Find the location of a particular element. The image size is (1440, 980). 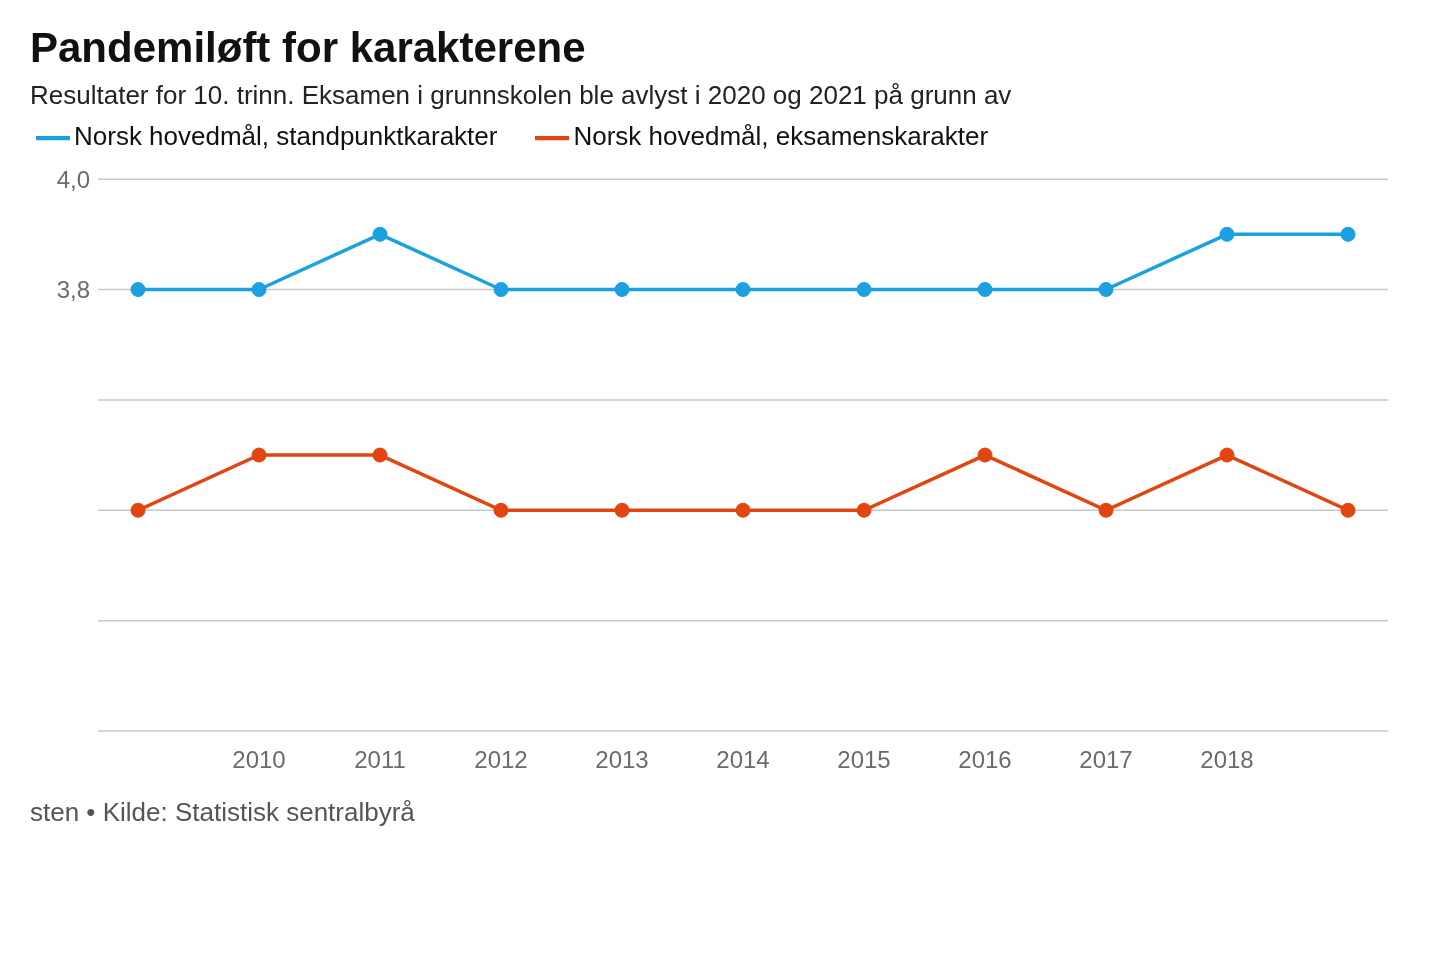

chart-subtitle: Resultater for 10. trinn. Eksamen i grunnskolen ble avlyst i 2020 og 2021 på grunn av is located at coordinates (521, 95).